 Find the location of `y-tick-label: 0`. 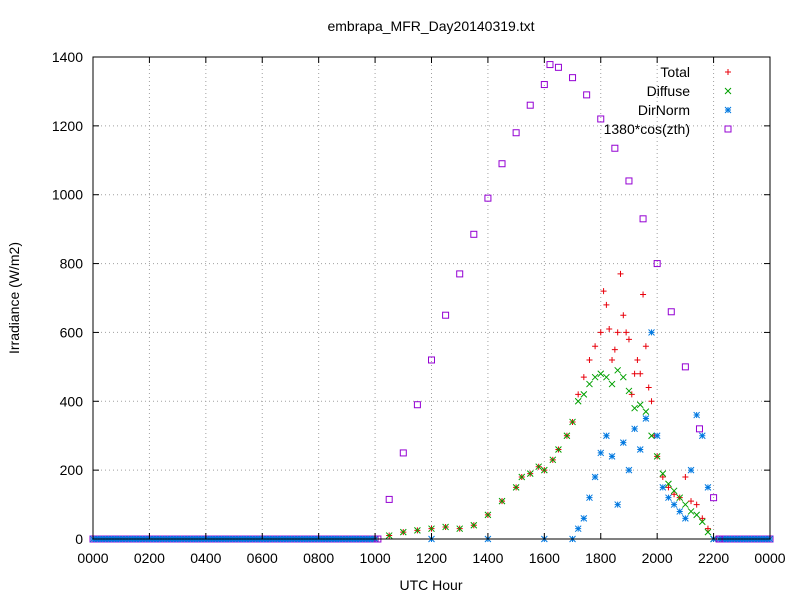

y-tick-label: 0 is located at coordinates (79, 539).